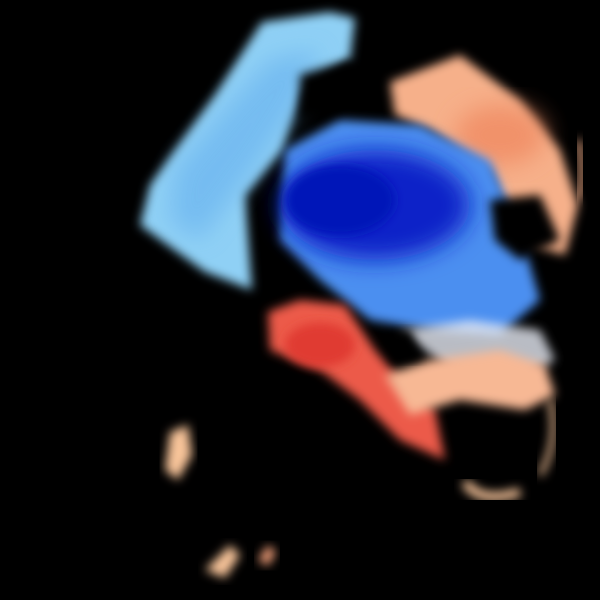  What do you see at coordinates (470, 382) in the screenshot?
I see `peach-echo` at bounding box center [470, 382].